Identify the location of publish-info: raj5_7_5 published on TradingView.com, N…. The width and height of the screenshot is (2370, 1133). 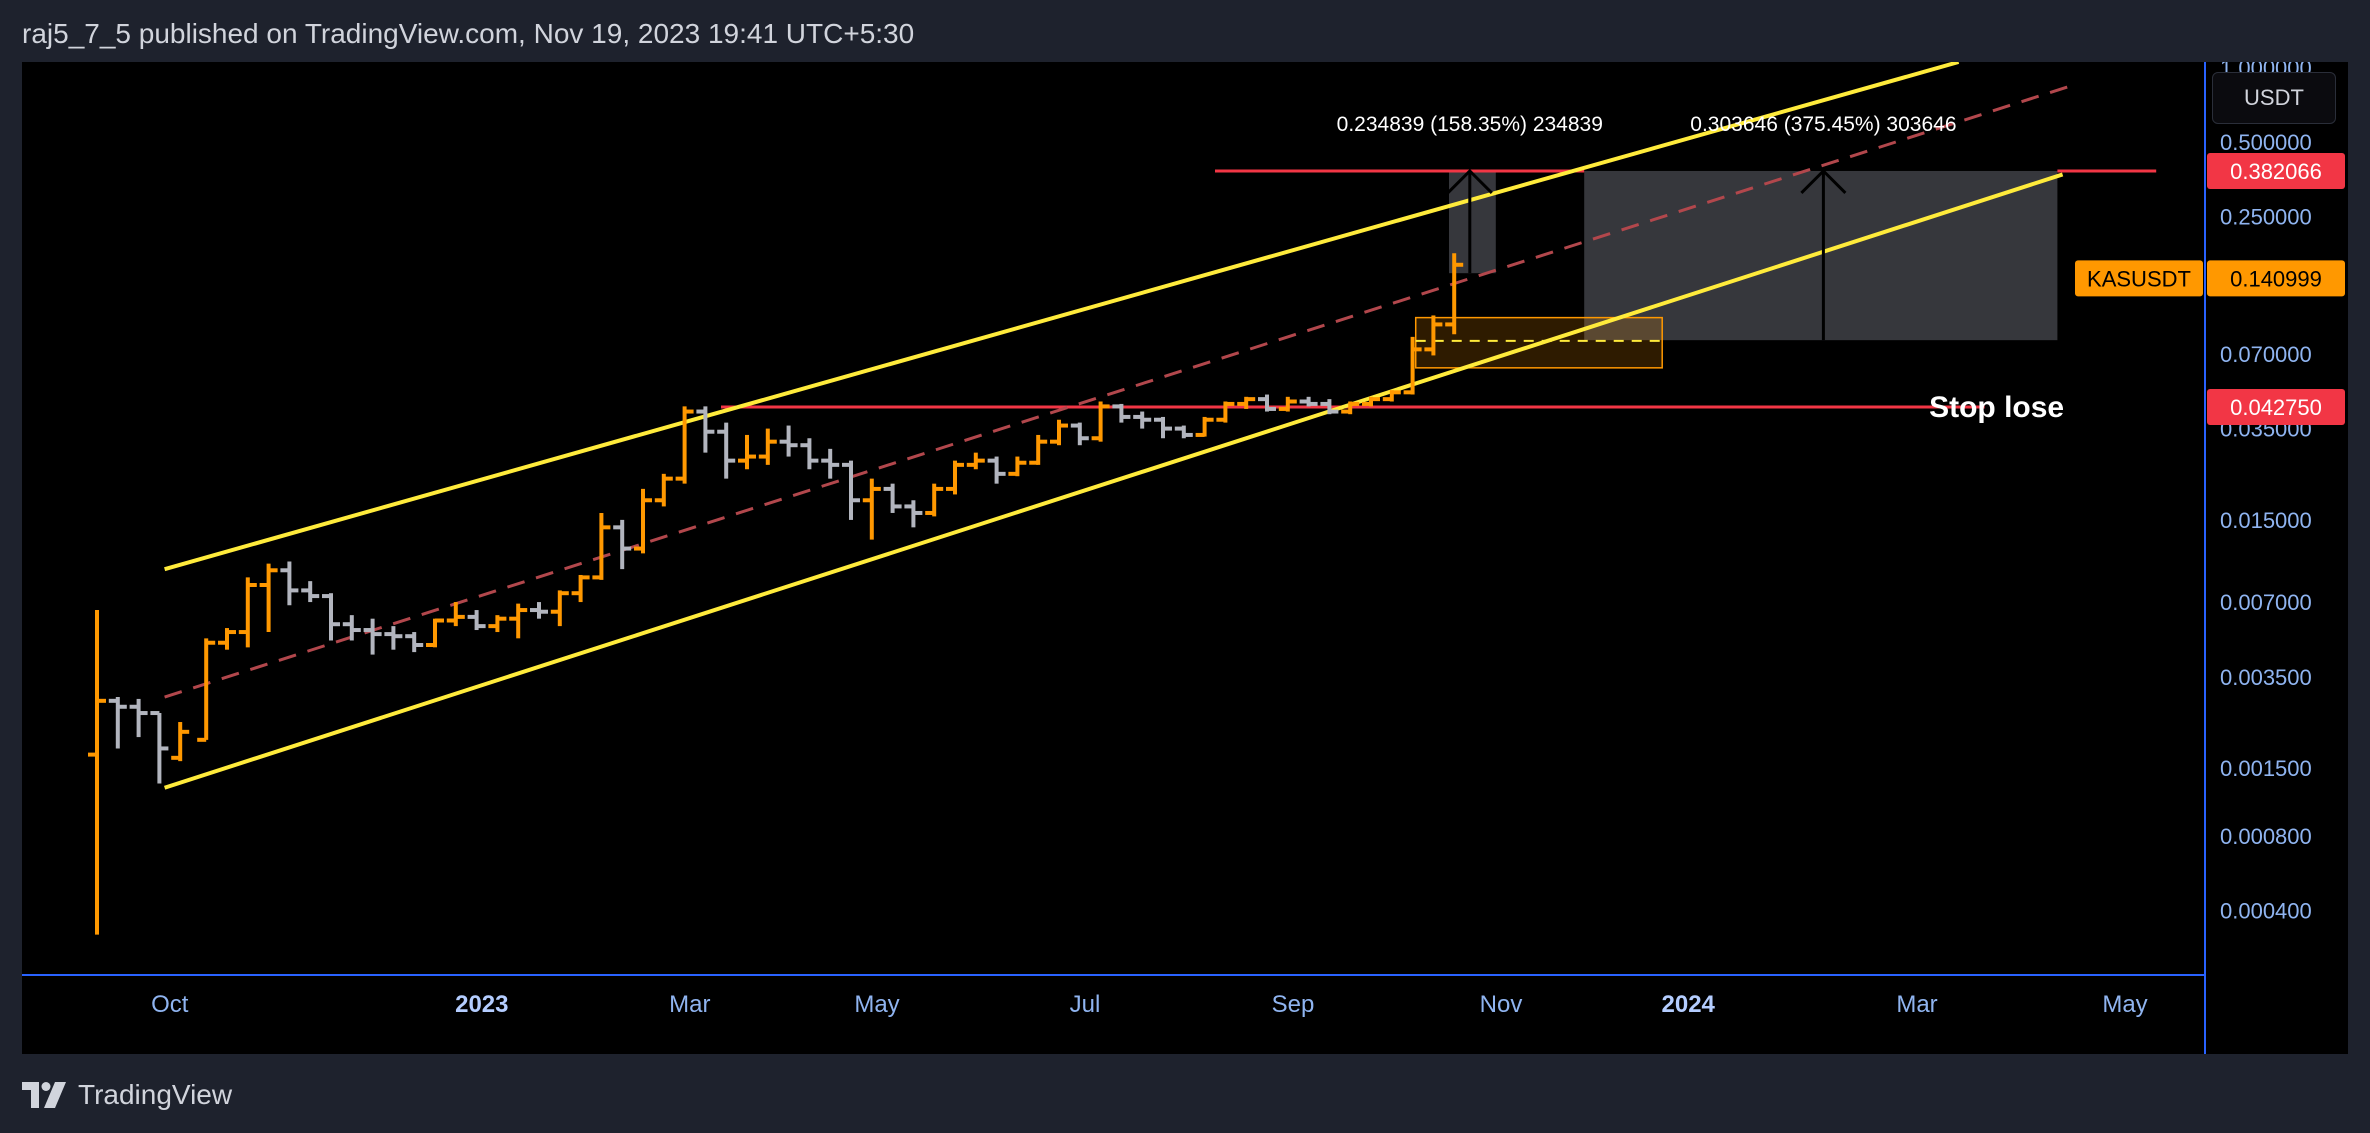
(468, 33).